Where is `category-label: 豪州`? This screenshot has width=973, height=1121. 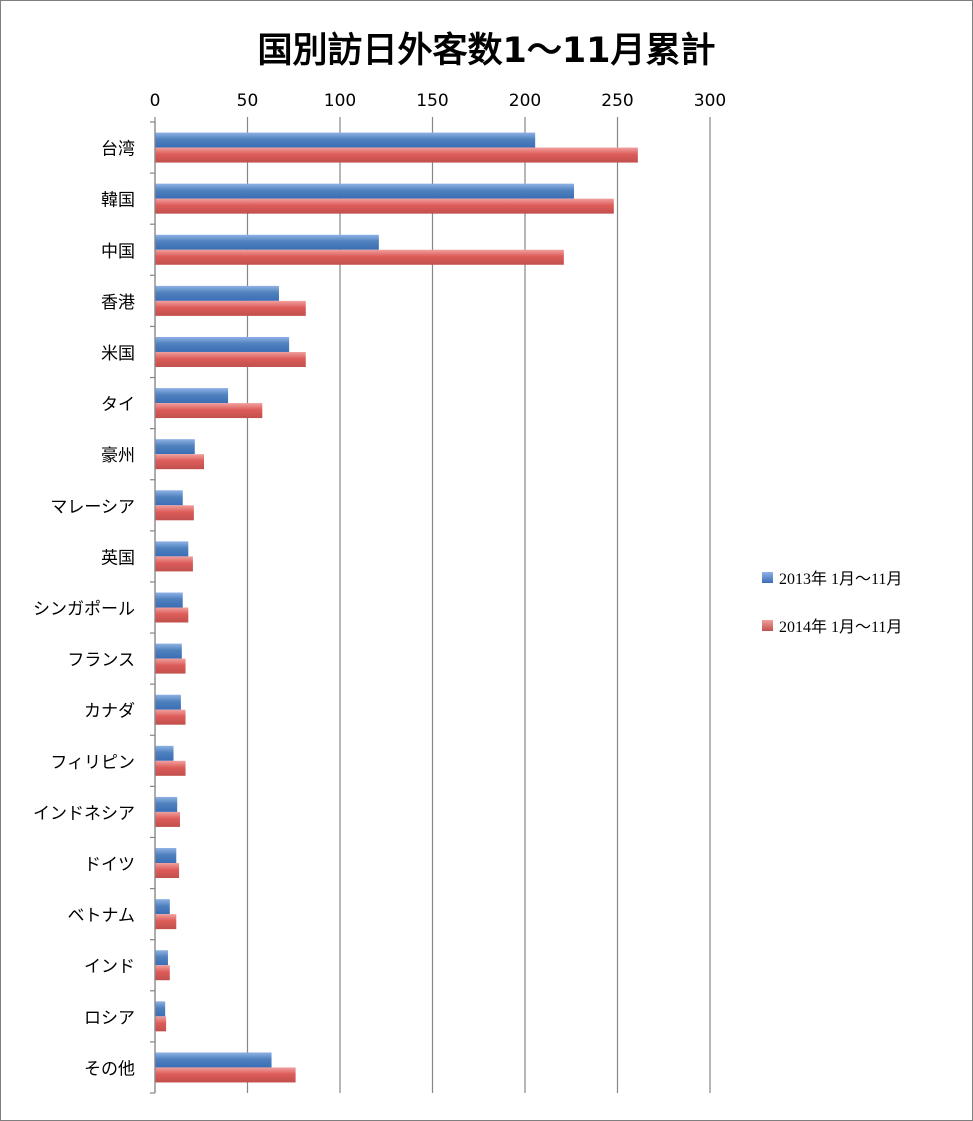
category-label: 豪州 is located at coordinates (118, 455).